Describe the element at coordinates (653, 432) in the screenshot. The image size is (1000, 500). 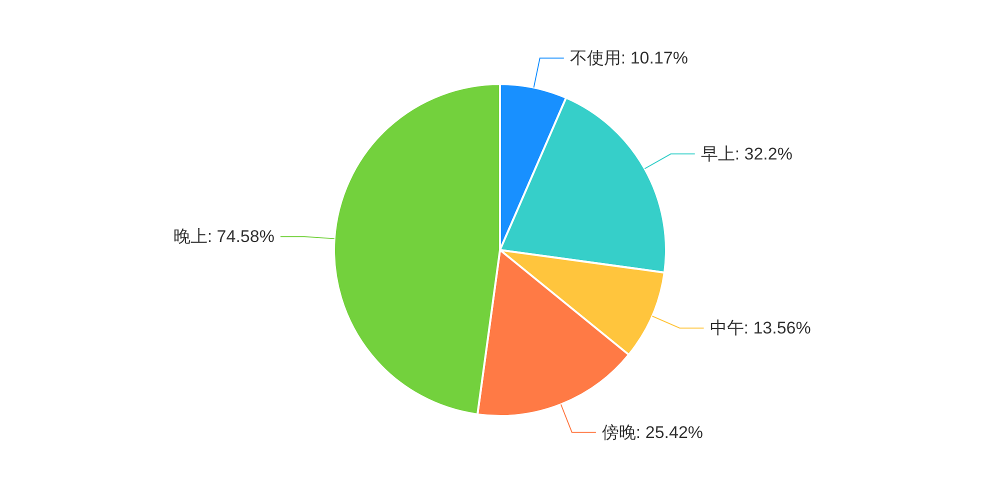
I see `slice-label: 傍晚: 25.42%` at that location.